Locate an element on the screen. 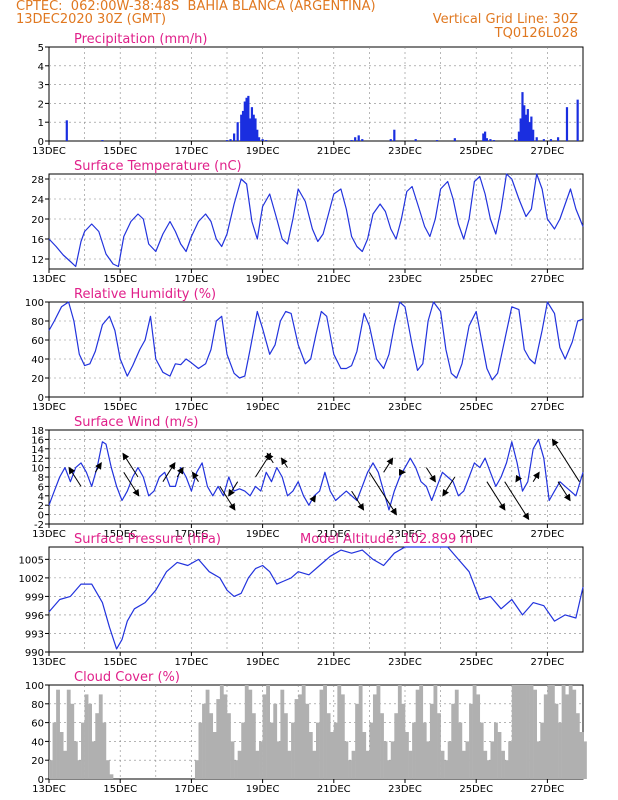  pressure-xtick-label: 27DEC is located at coordinates (548, 662).